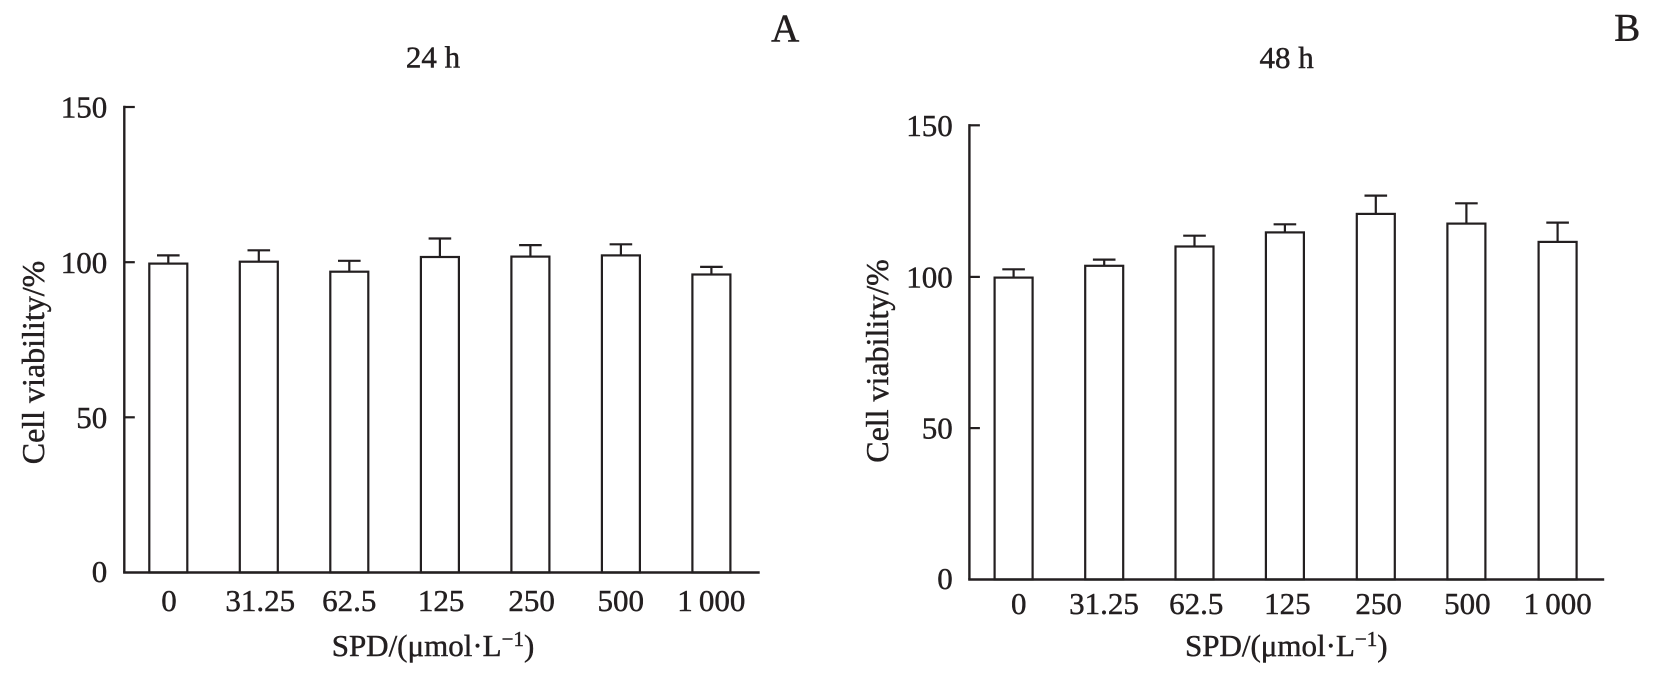 The width and height of the screenshot is (1654, 674). I want to click on svg-text: B, so click(1627, 28).